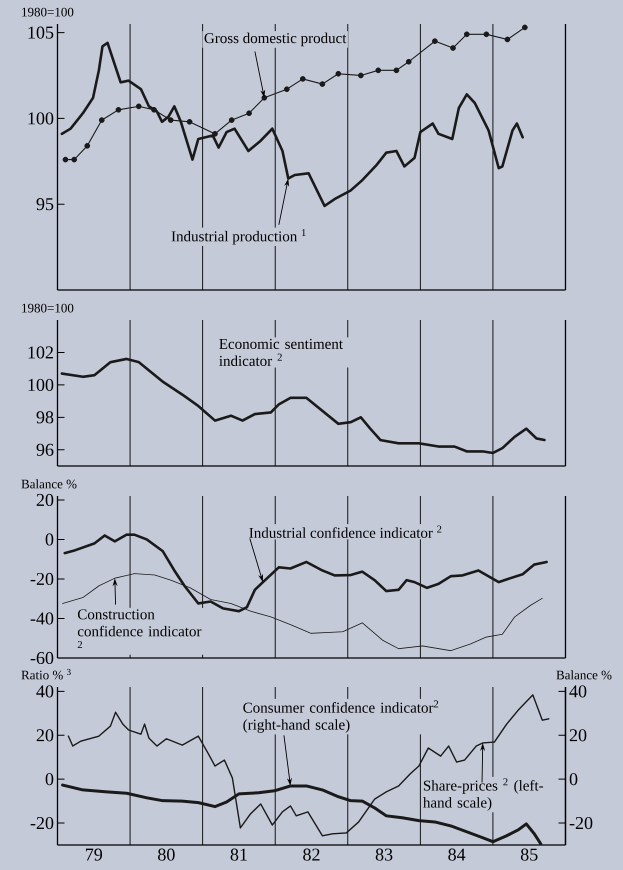 The height and width of the screenshot is (870, 623). Describe the element at coordinates (580, 823) in the screenshot. I see `y2-tick-label: -20` at that location.